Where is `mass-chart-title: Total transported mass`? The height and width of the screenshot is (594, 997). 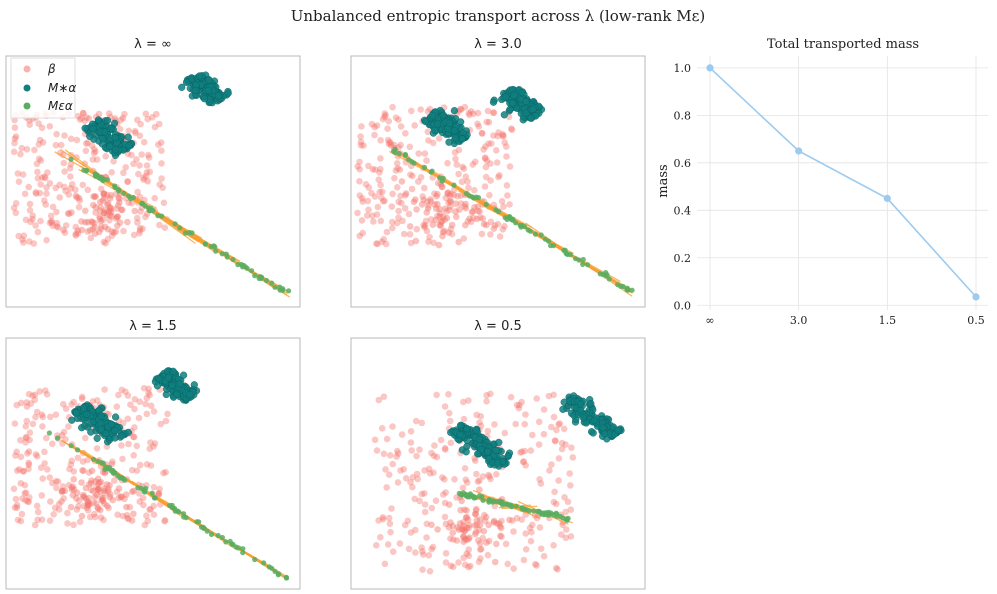
mass-chart-title: Total transported mass is located at coordinates (843, 44).